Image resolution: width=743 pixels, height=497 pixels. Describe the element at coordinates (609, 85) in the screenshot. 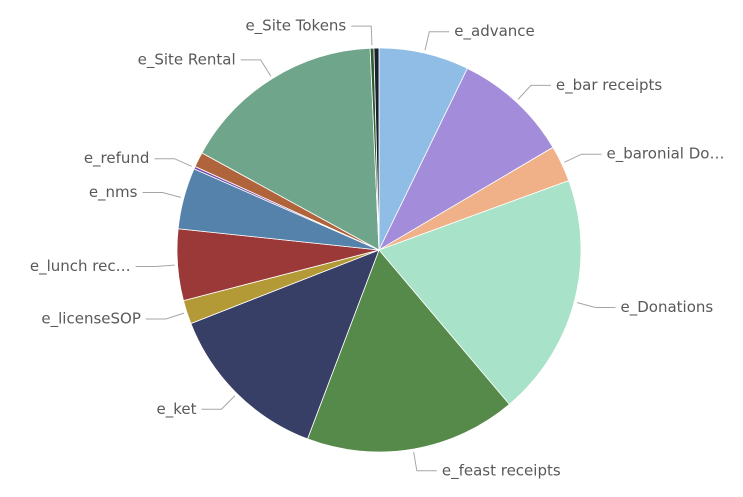

I see `category-label: e_bar receipts` at that location.